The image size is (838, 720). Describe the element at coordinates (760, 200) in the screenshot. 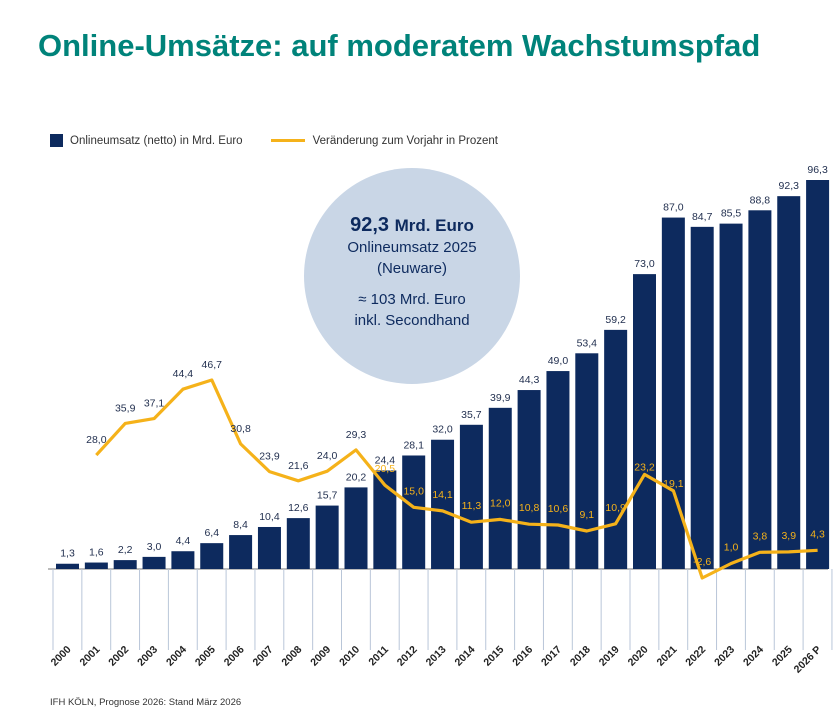

I see `bar-value-label: 88,8` at that location.